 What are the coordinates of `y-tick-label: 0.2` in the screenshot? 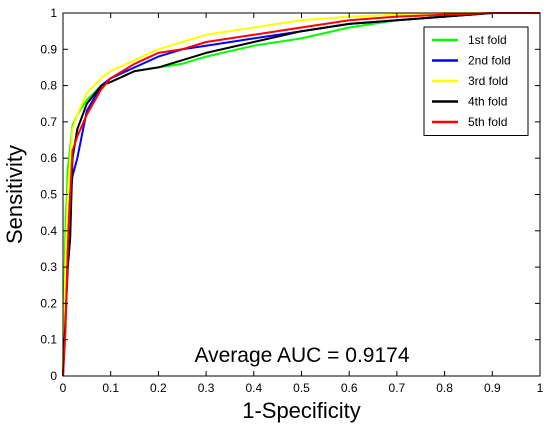 It's located at (48, 303).